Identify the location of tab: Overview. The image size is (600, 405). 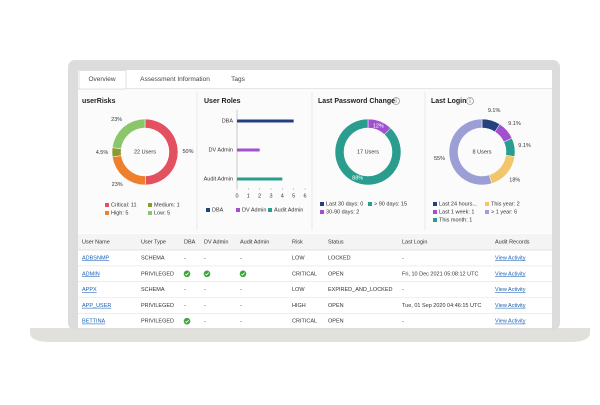
(101, 79).